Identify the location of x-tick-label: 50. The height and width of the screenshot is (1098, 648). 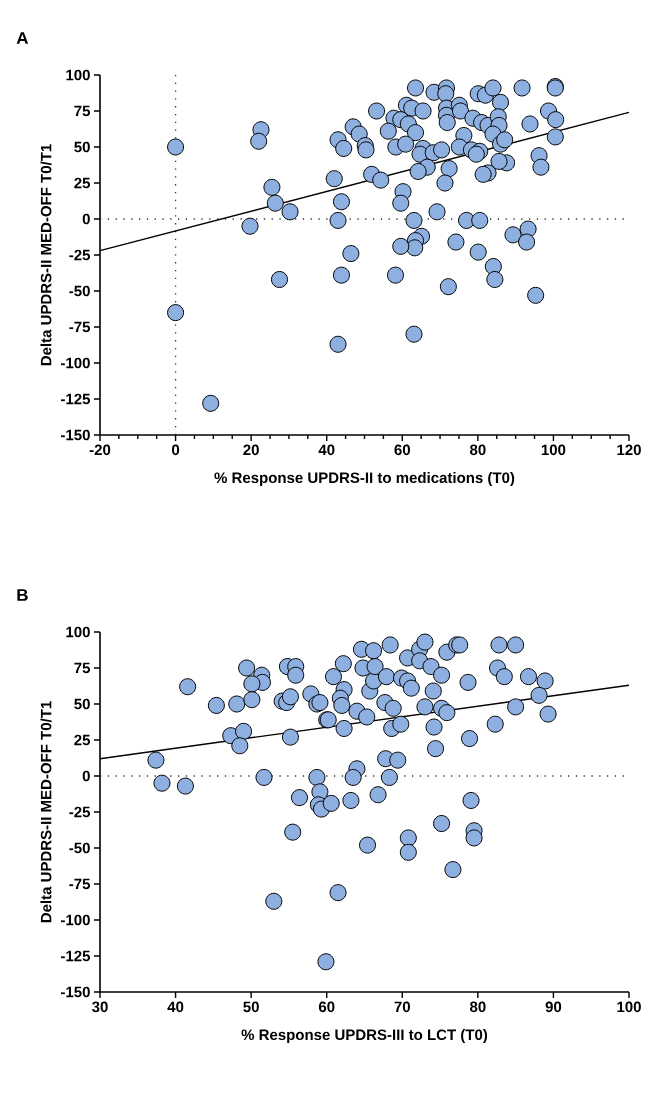
(251, 1007).